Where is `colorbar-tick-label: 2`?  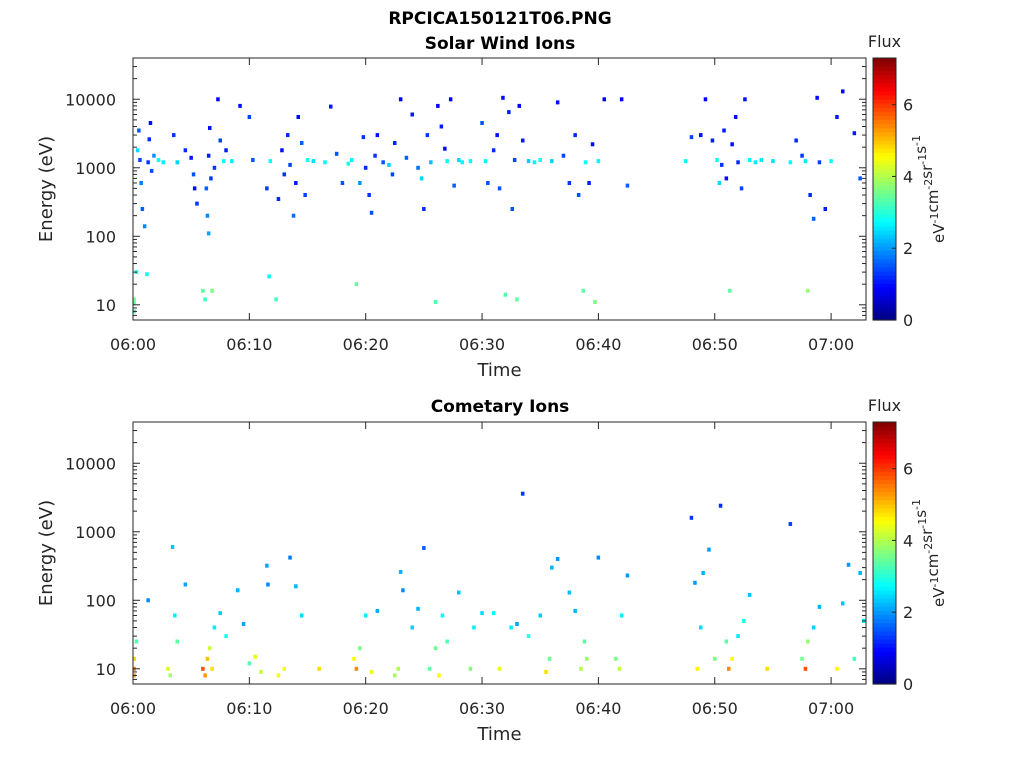
colorbar-tick-label: 2 is located at coordinates (908, 612).